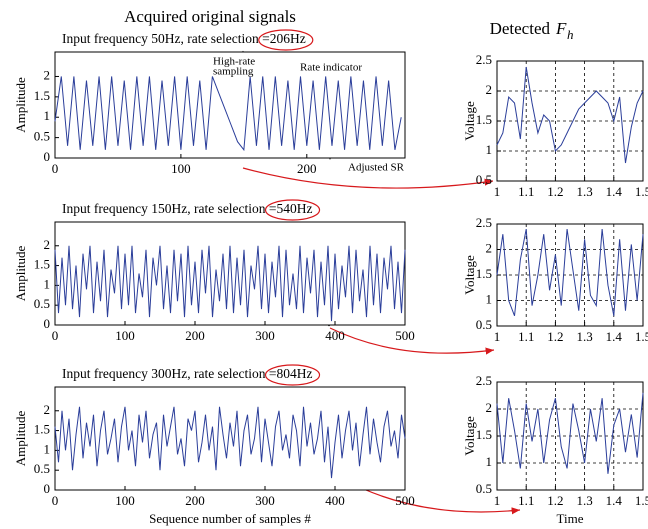  I want to click on annotation: Adjusted SR, so click(376, 168).